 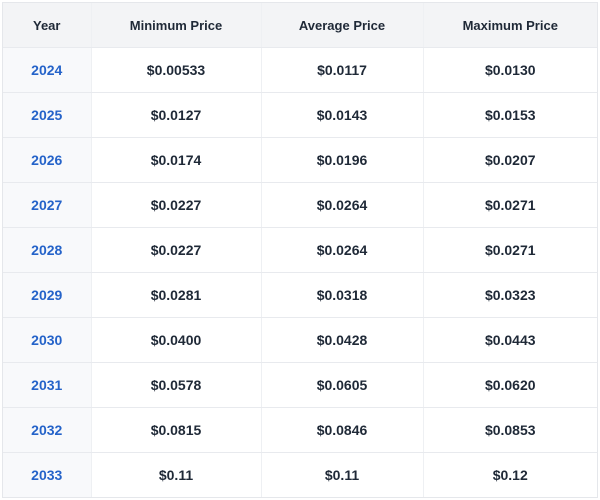 What do you see at coordinates (342, 430) in the screenshot?
I see `price-cell: $0.0846` at bounding box center [342, 430].